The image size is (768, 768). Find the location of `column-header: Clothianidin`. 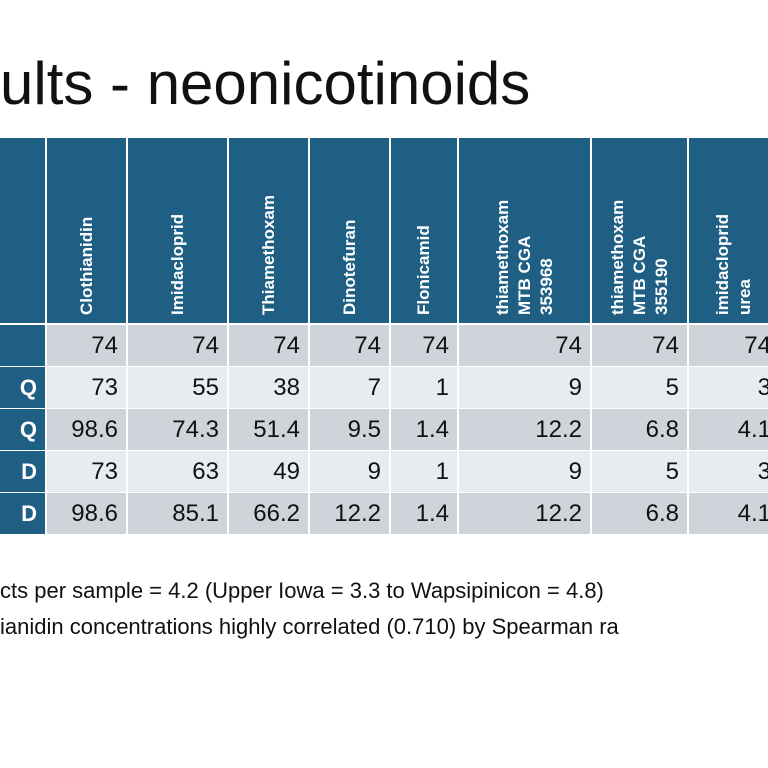

column-header: Clothianidin is located at coordinates (86, 230).